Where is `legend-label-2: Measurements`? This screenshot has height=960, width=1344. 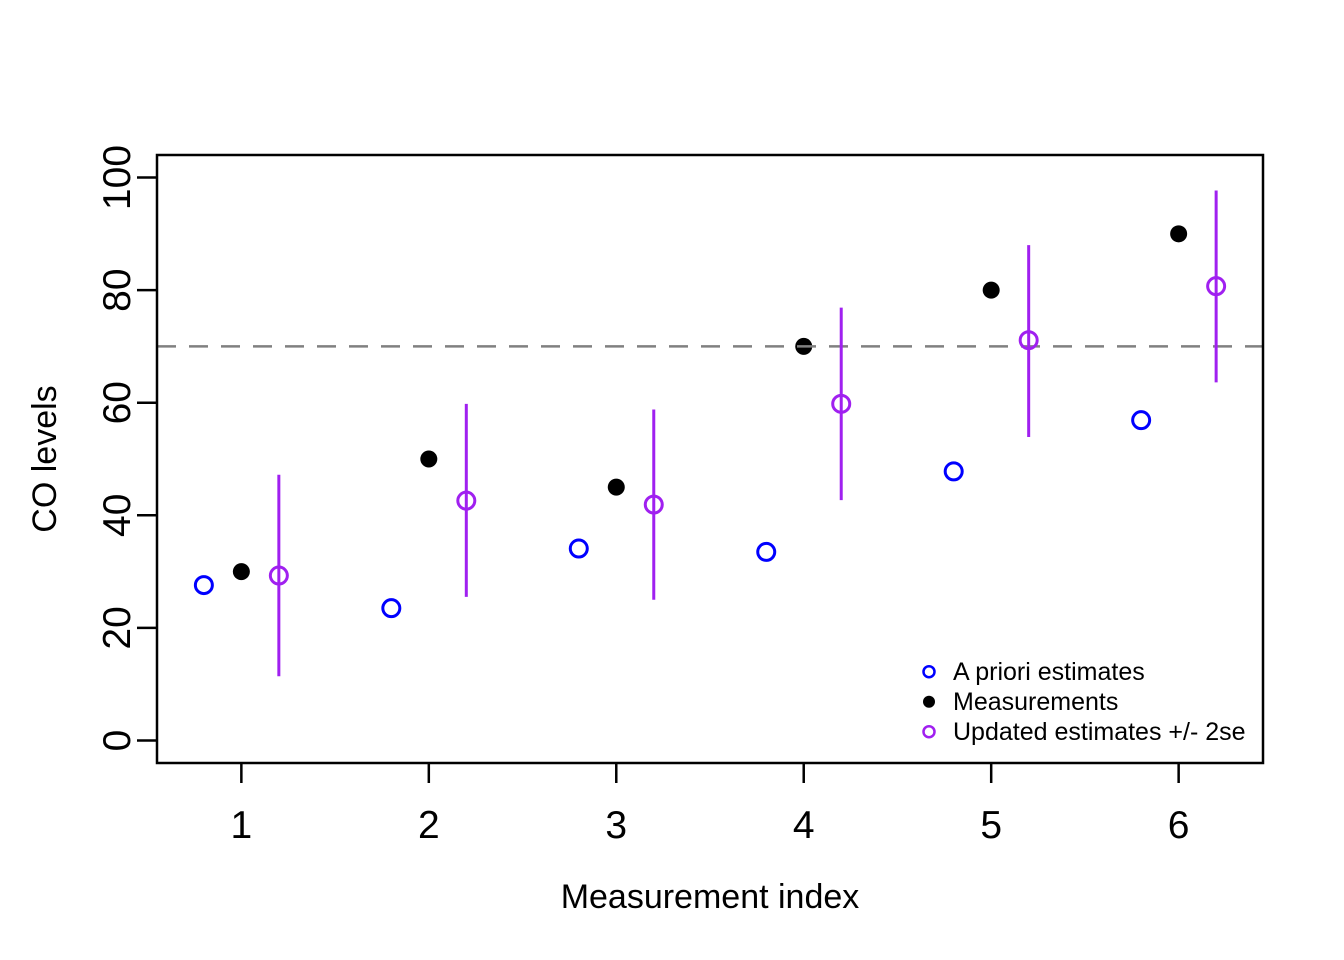
legend-label-2: Measurements is located at coordinates (1035, 702).